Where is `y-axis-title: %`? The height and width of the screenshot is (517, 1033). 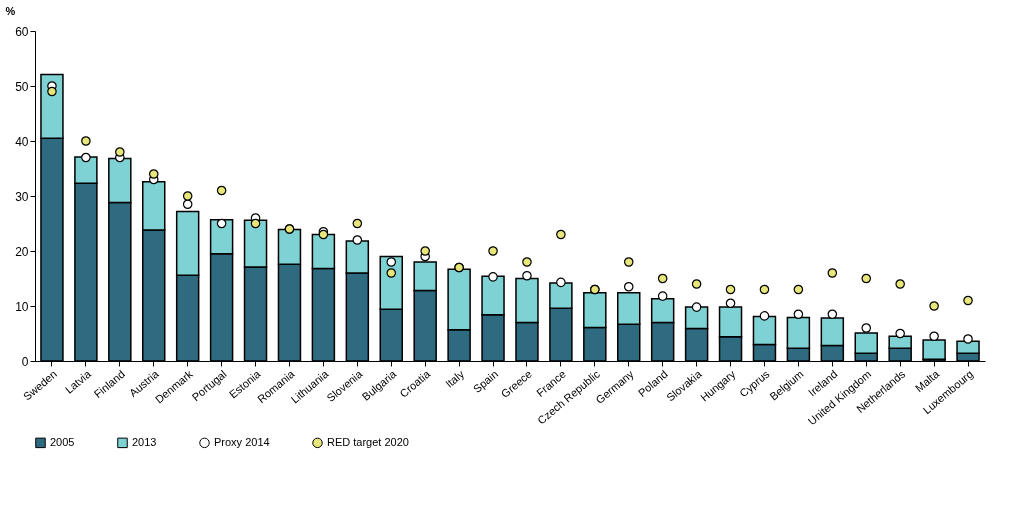
y-axis-title: % is located at coordinates (10, 10).